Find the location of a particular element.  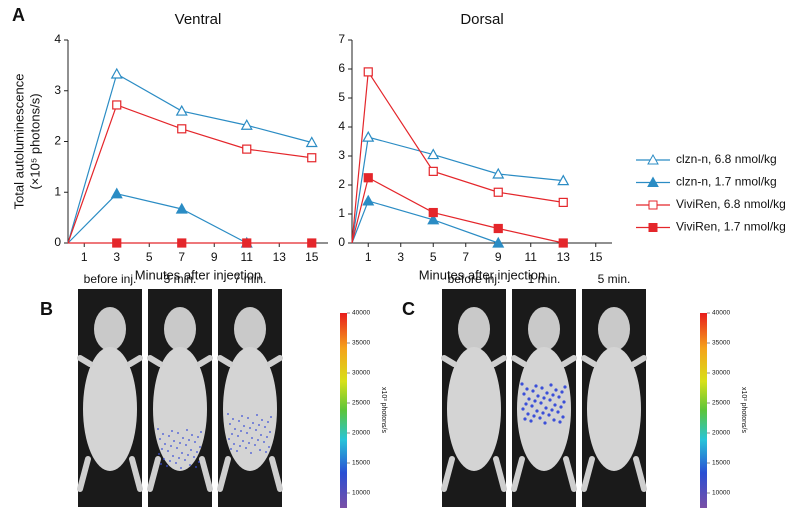

chart-title: Dorsal is located at coordinates (481, 19).